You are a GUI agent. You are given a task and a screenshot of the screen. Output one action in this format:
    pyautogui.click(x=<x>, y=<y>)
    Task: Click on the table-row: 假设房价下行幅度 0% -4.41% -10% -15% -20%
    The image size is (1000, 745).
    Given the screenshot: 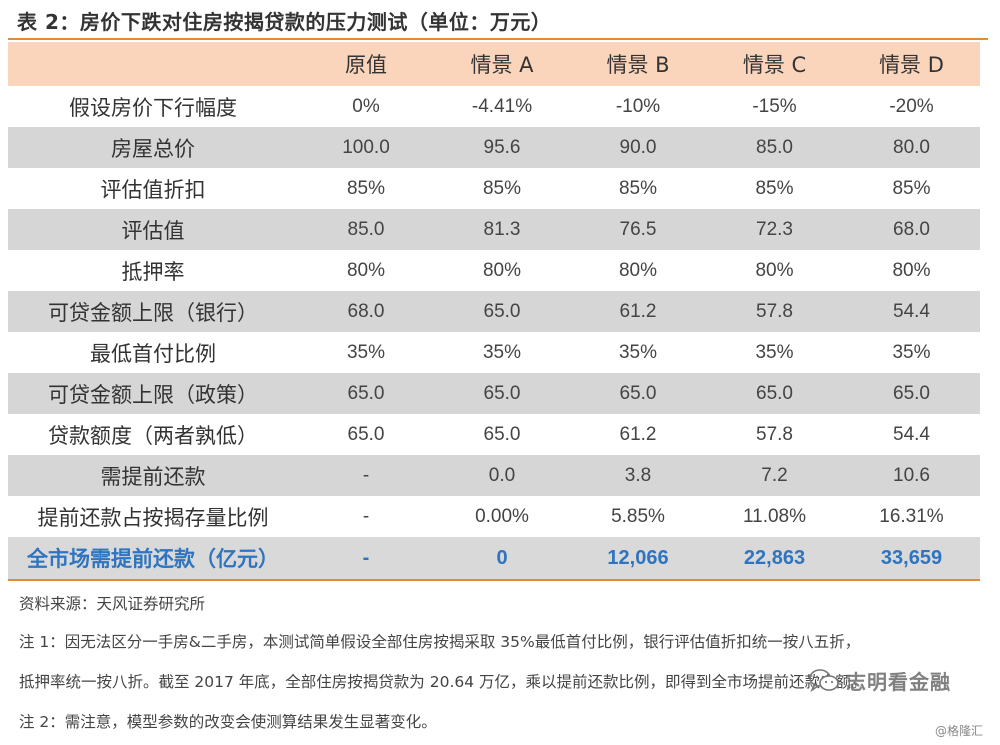 What is the action you would take?
    pyautogui.click(x=494, y=106)
    